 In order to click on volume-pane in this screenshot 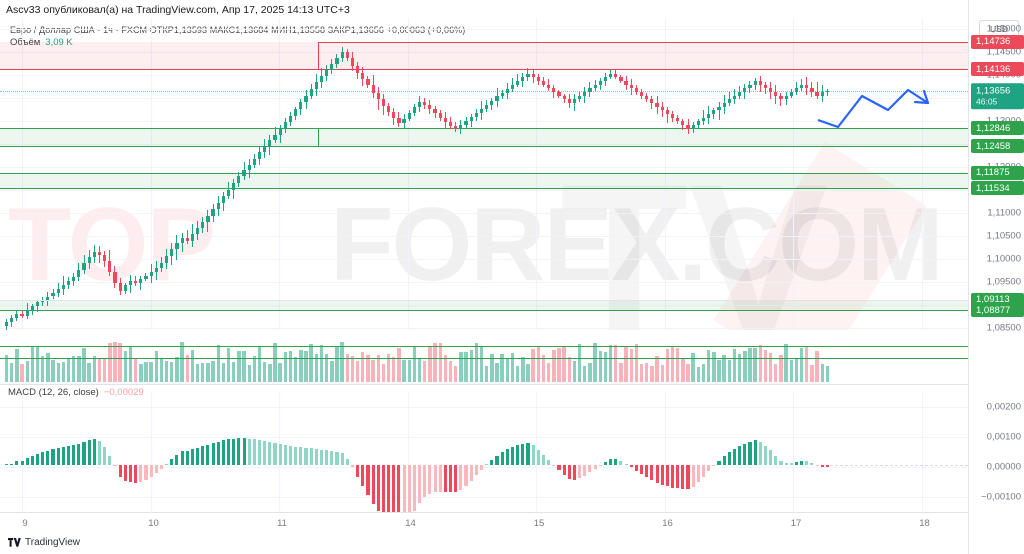, I will do `click(484, 341)`.